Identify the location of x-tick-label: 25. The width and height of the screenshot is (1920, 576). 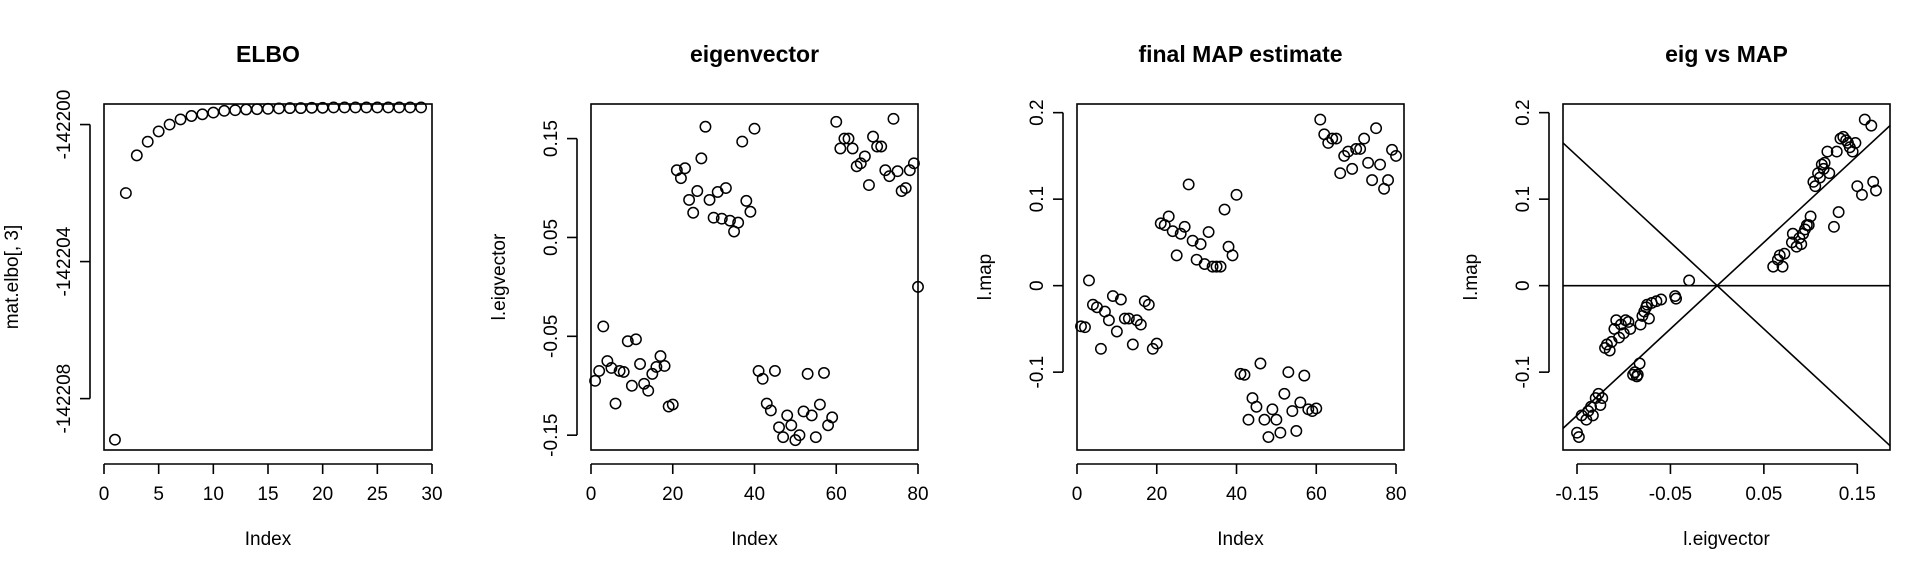
(377, 494).